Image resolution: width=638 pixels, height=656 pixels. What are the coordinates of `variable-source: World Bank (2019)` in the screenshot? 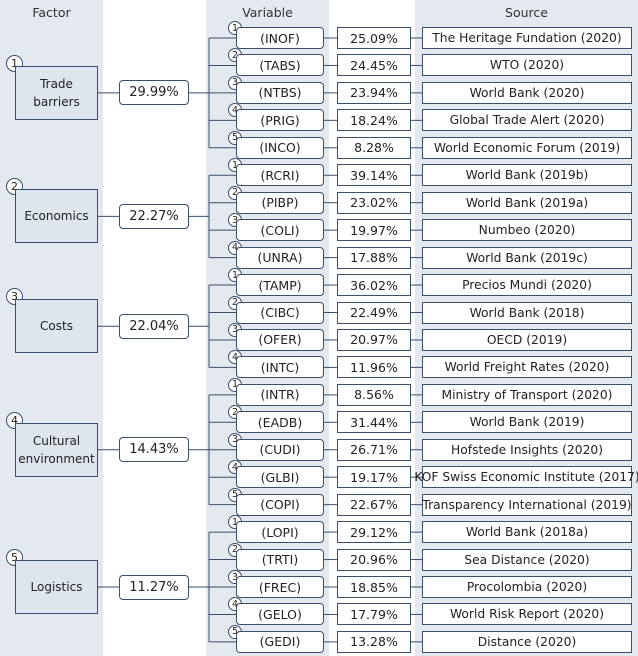 It's located at (527, 422).